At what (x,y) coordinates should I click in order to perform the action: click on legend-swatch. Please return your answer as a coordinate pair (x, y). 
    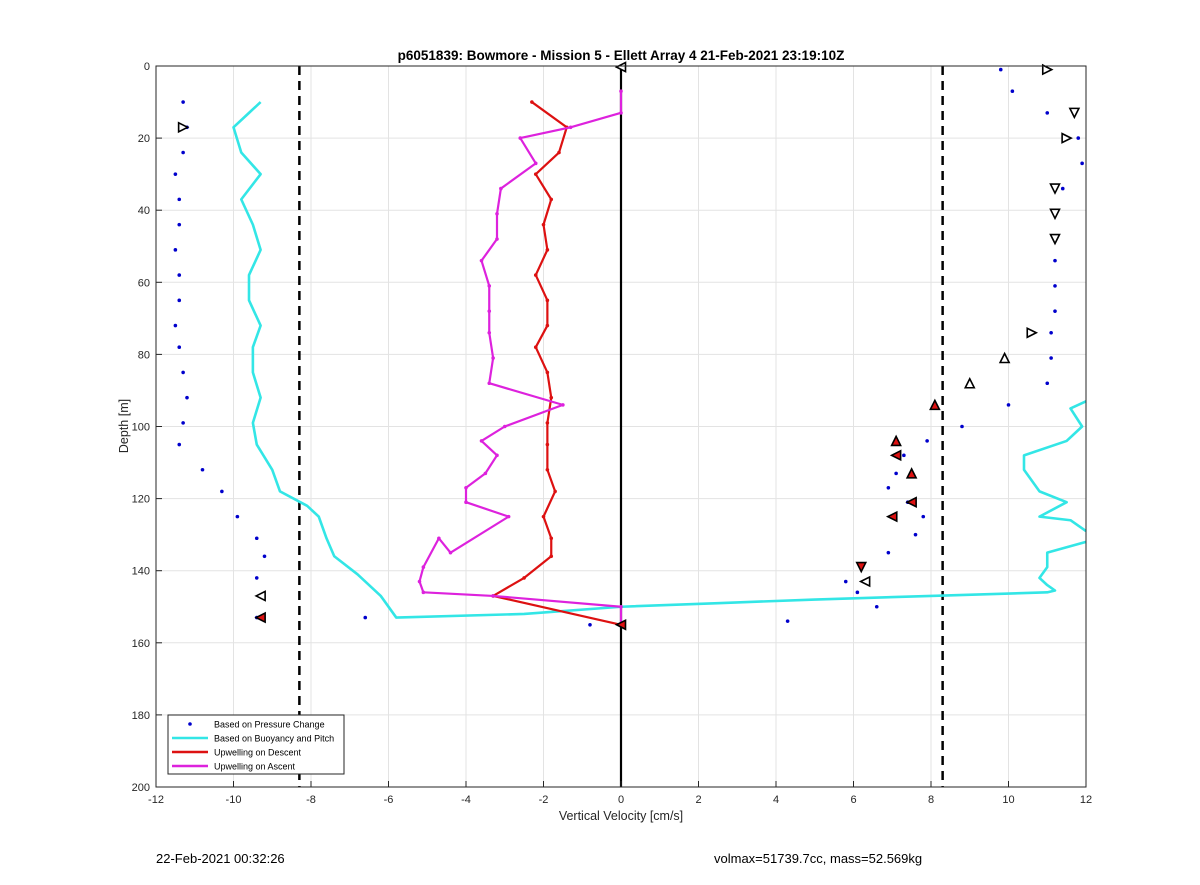
    Looking at the image, I should click on (190, 724).